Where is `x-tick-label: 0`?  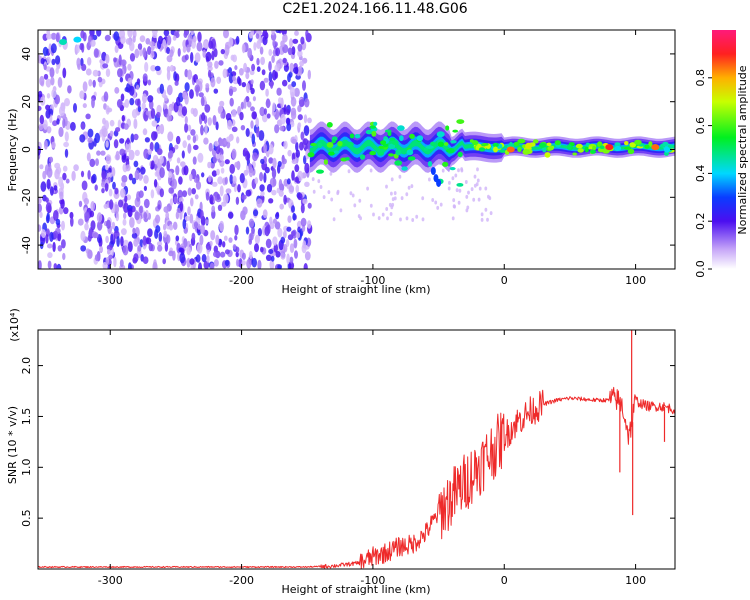 x-tick-label: 0 is located at coordinates (504, 280).